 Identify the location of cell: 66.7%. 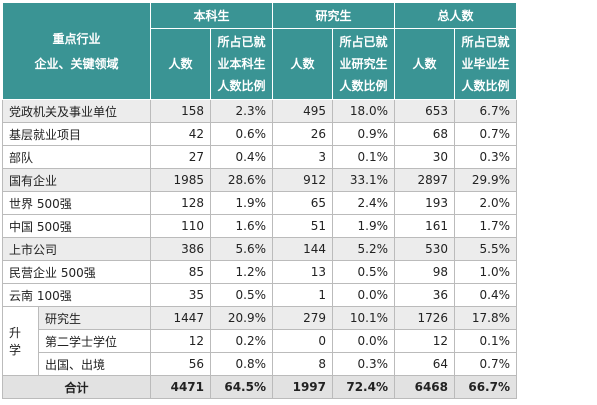
(485, 387).